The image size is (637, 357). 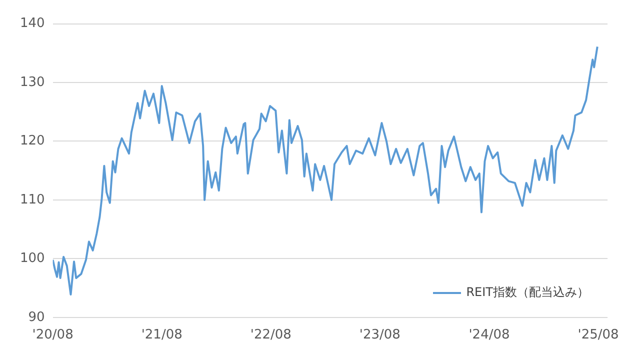 I want to click on y-tick-label: 130, so click(x=32, y=82).